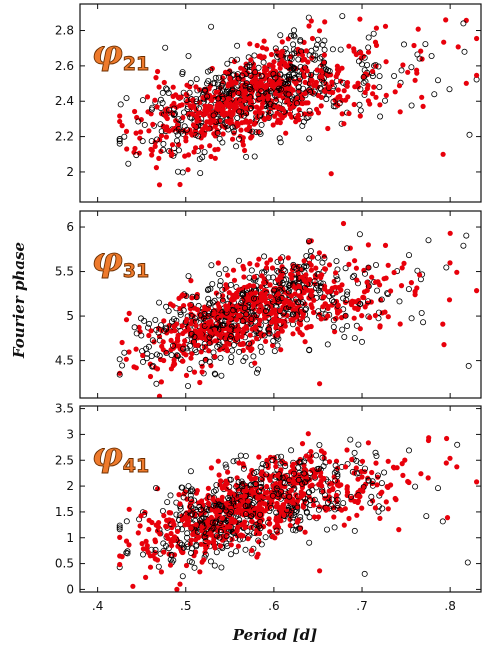  Describe the element at coordinates (274, 635) in the screenshot. I see `x-axis-title: Period [d]` at that location.